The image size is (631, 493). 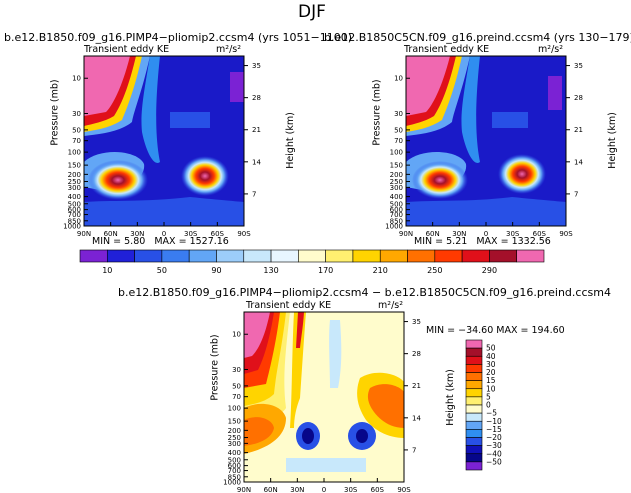 I want to click on figure-title: DJF, so click(x=312, y=12).